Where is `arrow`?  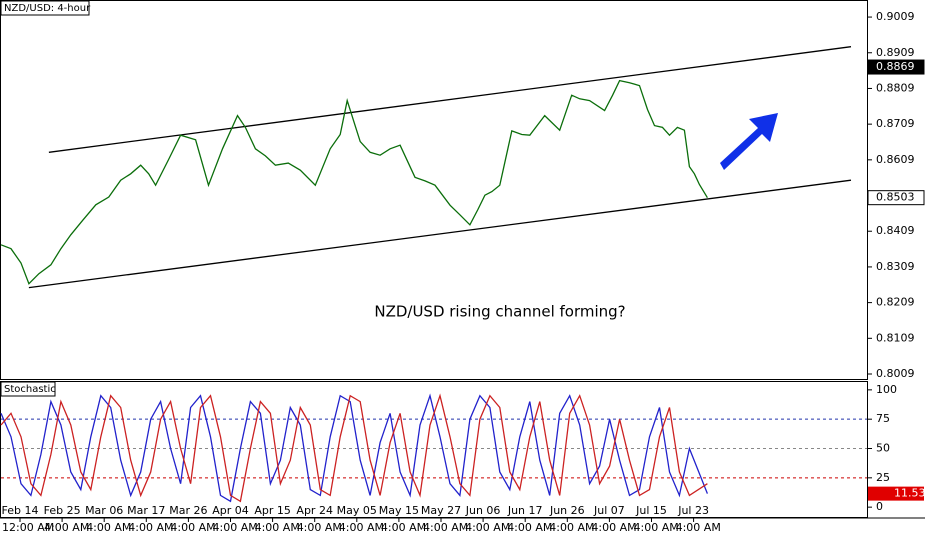 arrow is located at coordinates (749, 141).